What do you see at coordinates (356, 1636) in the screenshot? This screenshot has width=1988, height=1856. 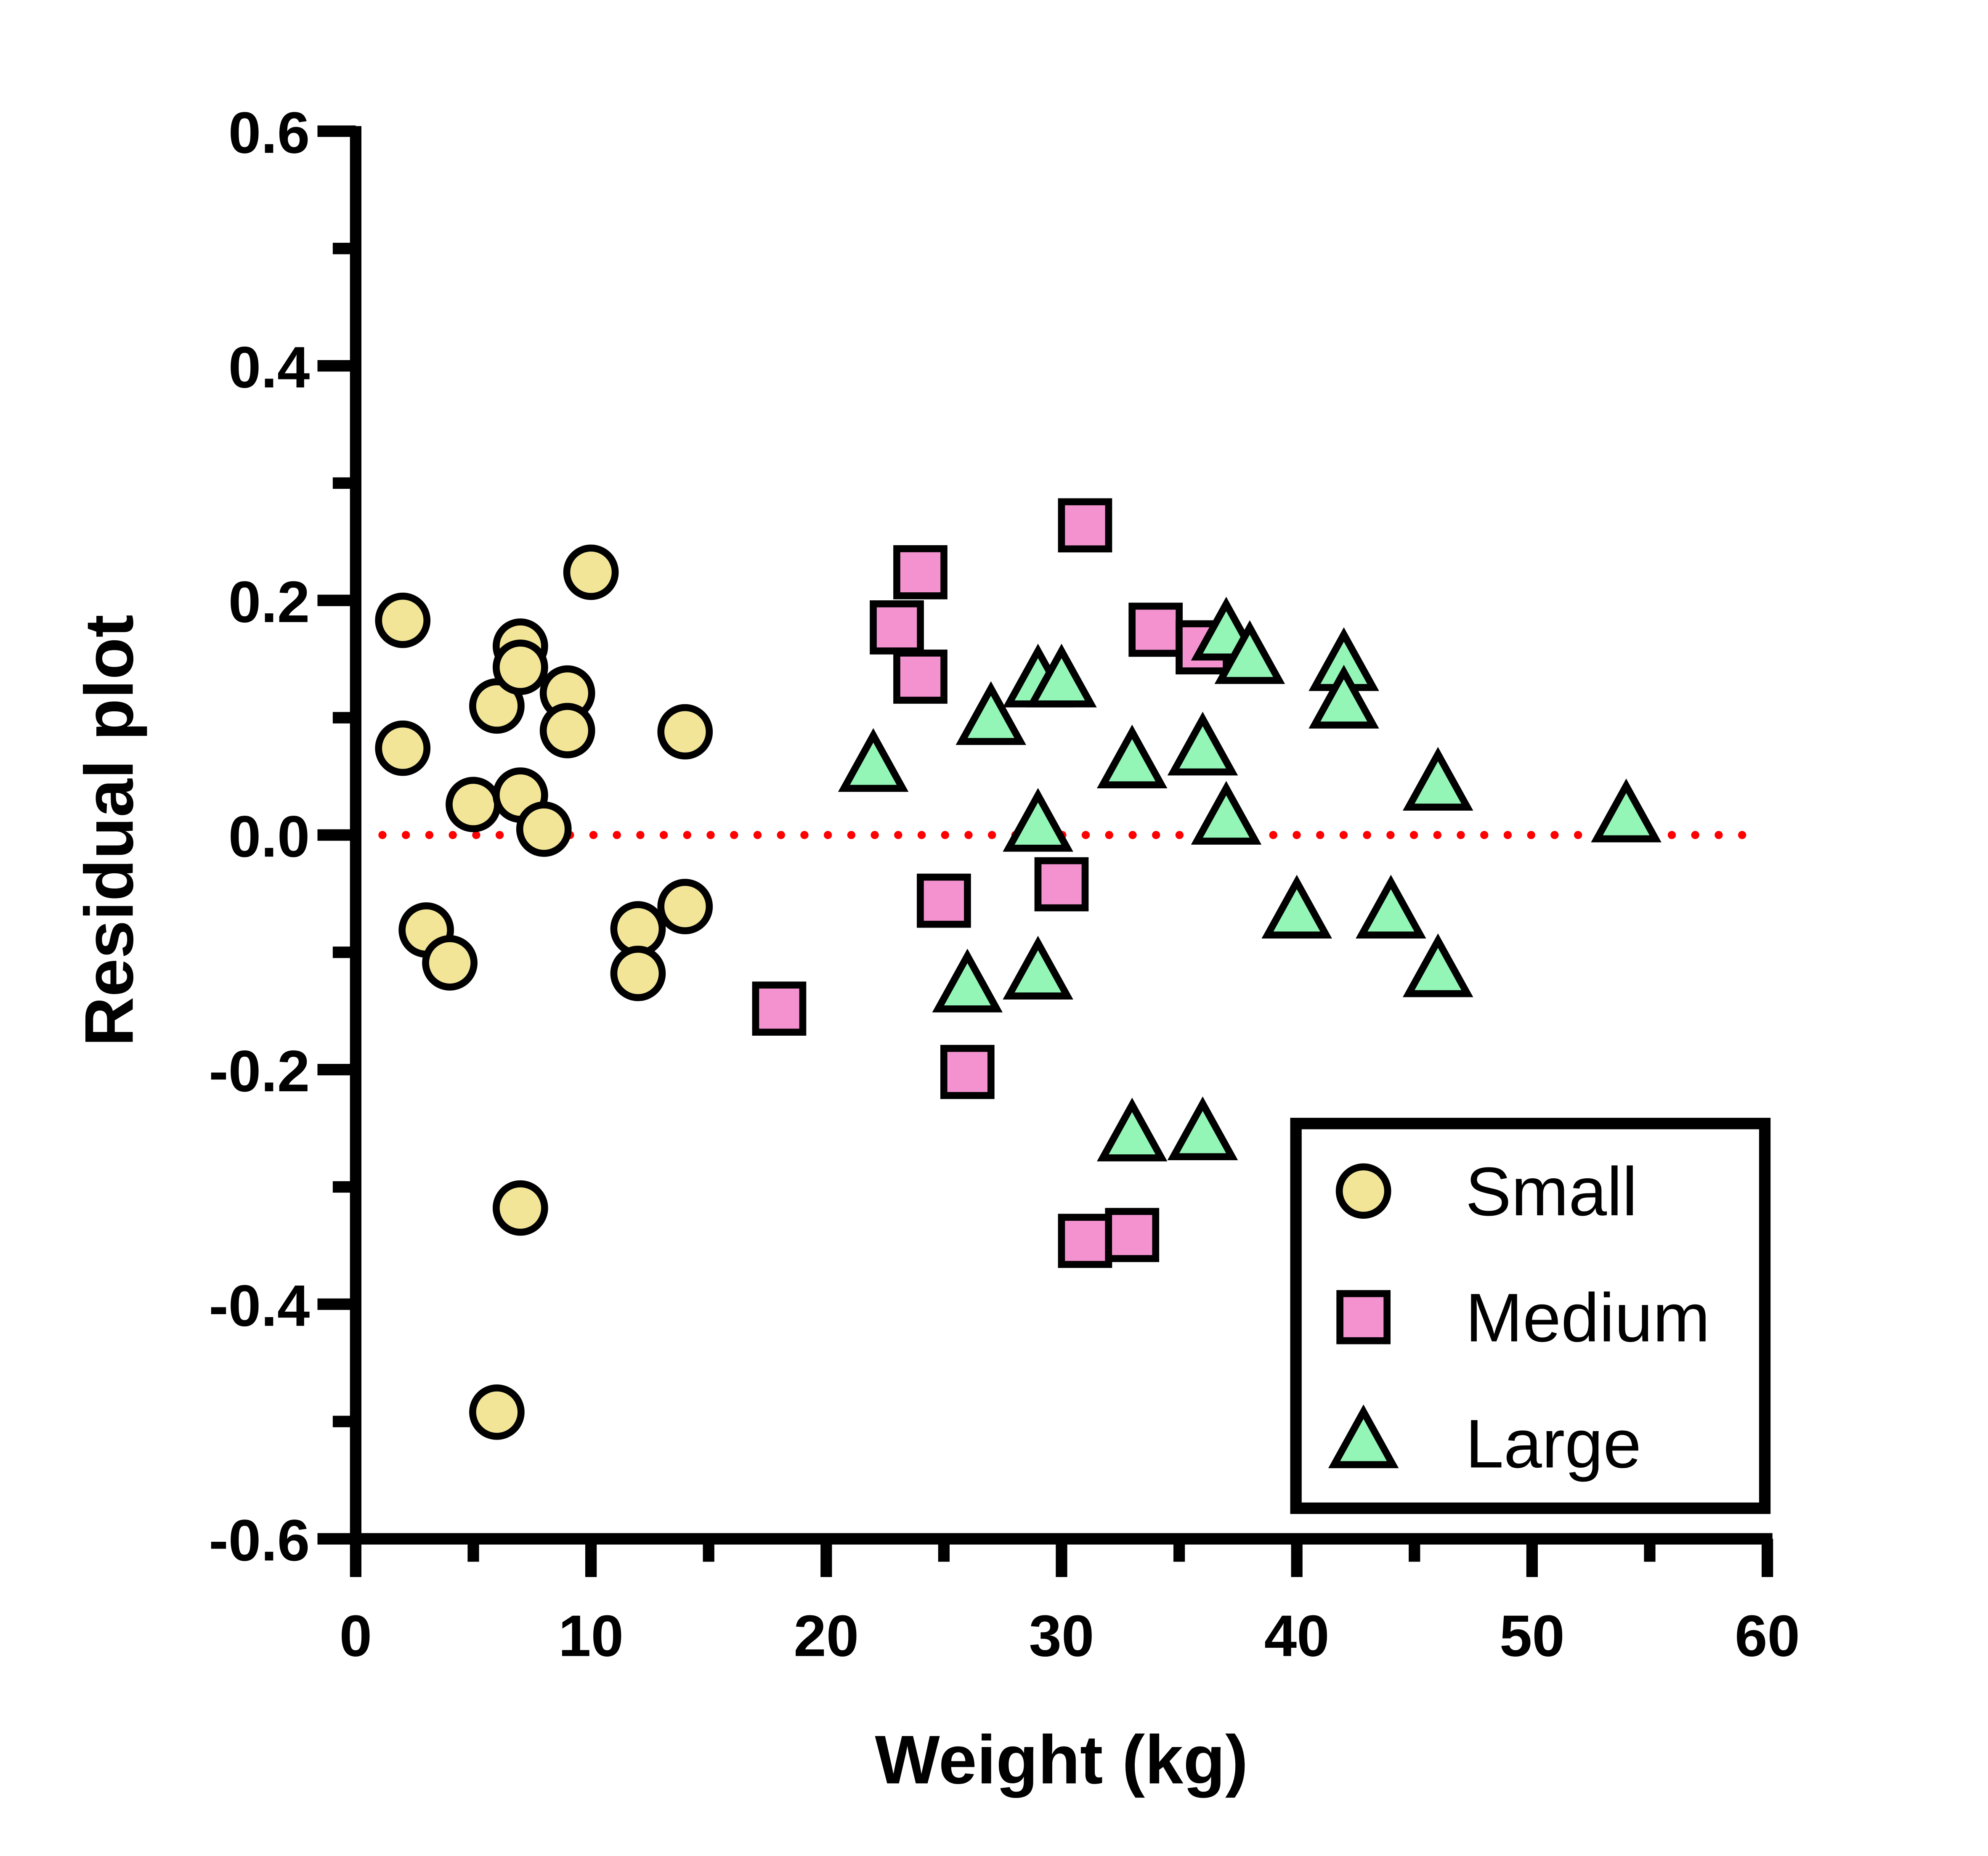 I see `x-tick-label: 0` at bounding box center [356, 1636].